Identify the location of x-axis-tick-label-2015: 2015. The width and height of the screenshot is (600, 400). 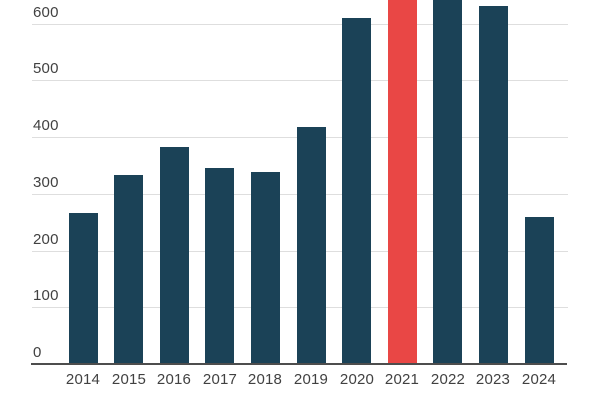
(129, 379).